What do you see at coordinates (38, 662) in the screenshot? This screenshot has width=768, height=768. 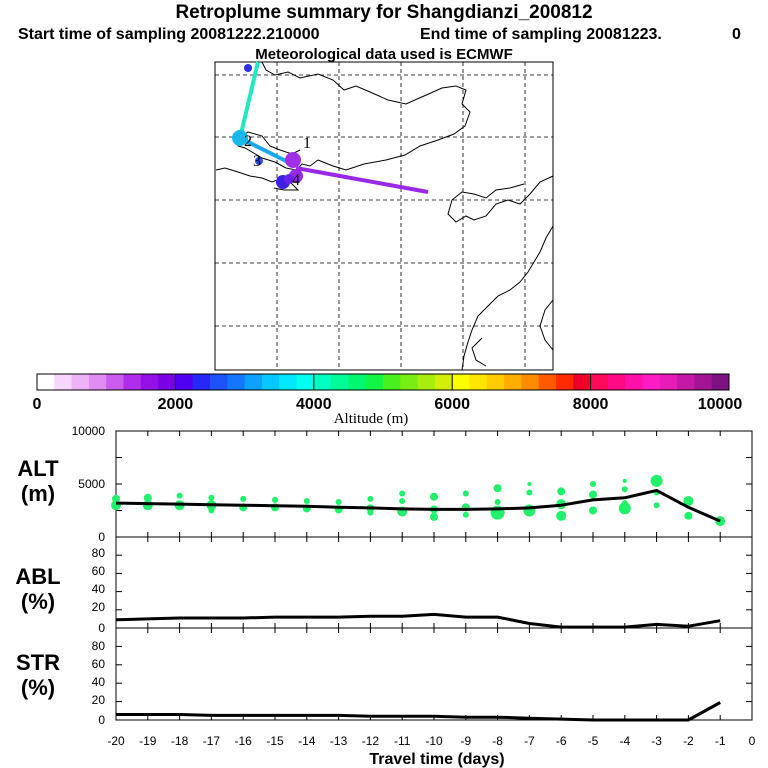 I see `str-label: STR` at bounding box center [38, 662].